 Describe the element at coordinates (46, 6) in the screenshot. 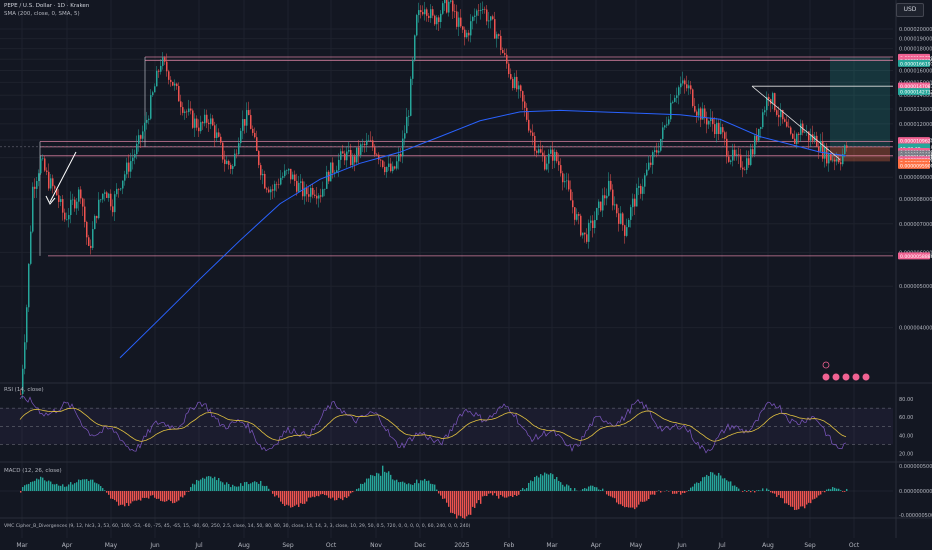

I see `symbol-legend: PEPE / U.S. Dollar · 1D · Kraken` at that location.